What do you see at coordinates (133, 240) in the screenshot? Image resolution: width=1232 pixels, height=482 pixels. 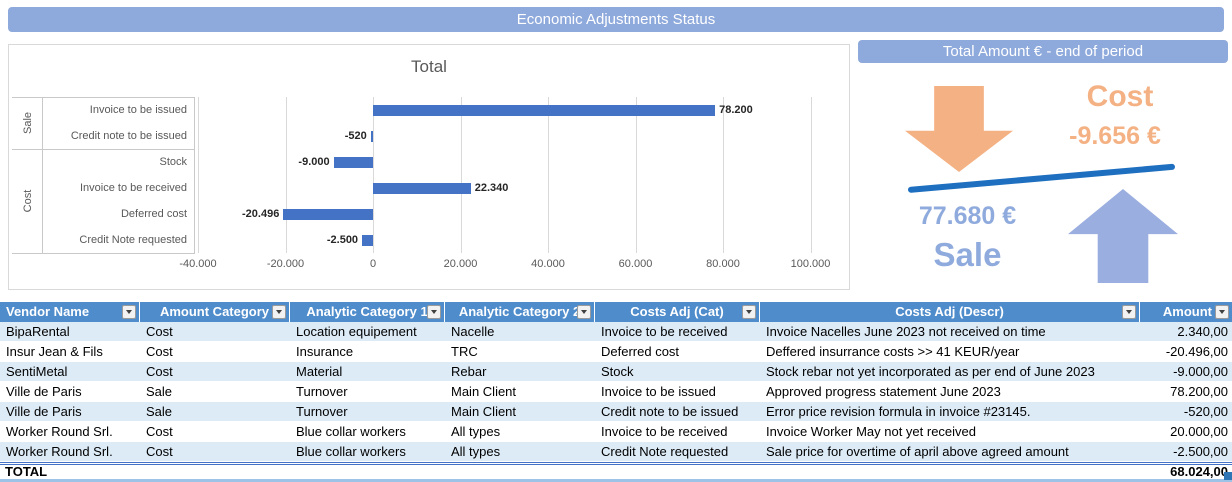 I see `category-label: Credit Note requested` at bounding box center [133, 240].